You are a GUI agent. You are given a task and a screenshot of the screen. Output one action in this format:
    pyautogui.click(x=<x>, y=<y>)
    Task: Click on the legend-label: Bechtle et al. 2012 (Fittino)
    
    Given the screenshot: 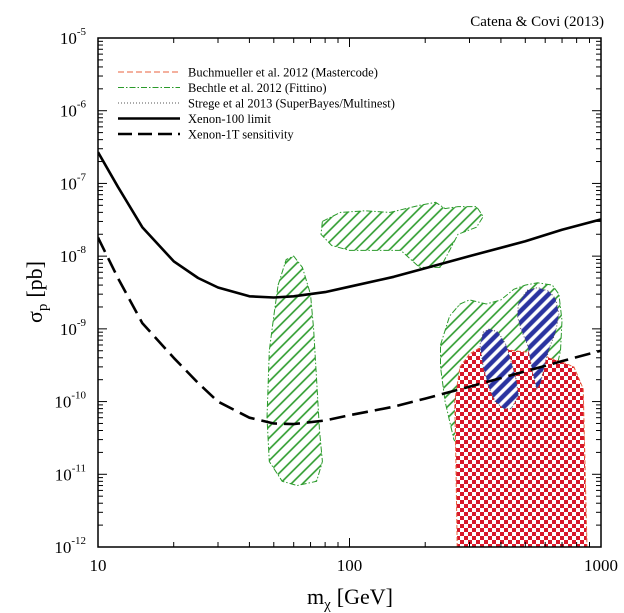 What is the action you would take?
    pyautogui.click(x=257, y=88)
    